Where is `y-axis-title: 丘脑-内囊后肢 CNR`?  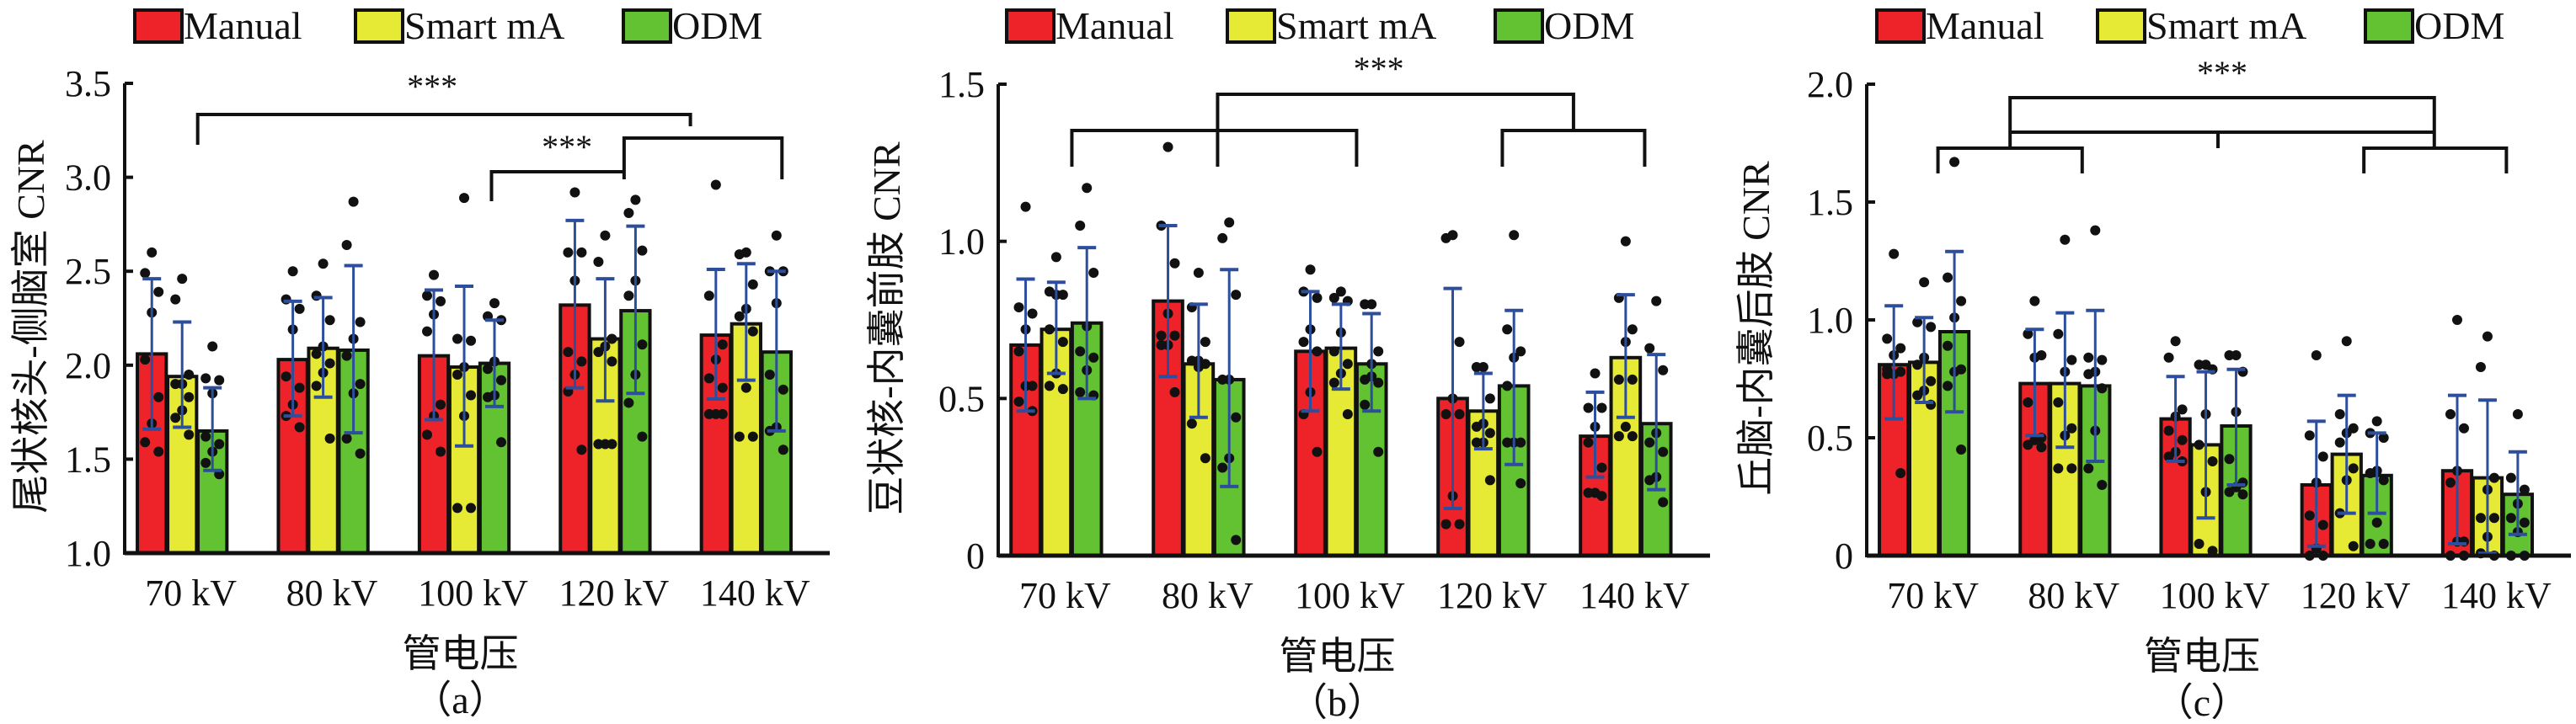 y-axis-title: 丘脑-内囊后肢 CNR is located at coordinates (1755, 328).